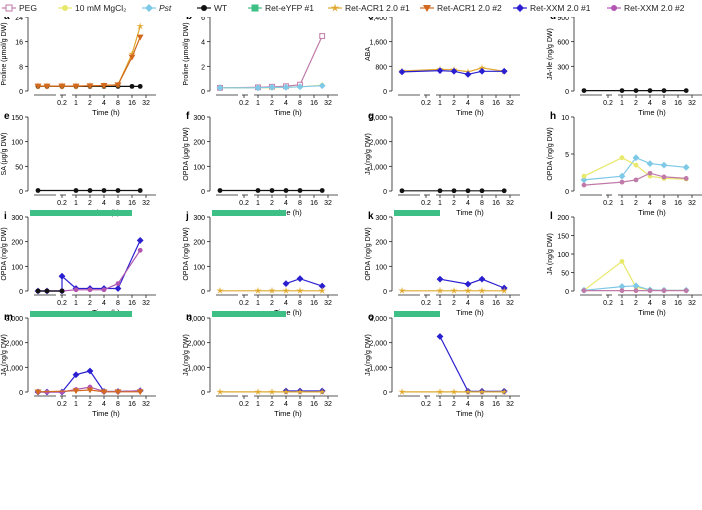  Describe the element at coordinates (553, 116) in the screenshot. I see `panel-letter: h` at that location.